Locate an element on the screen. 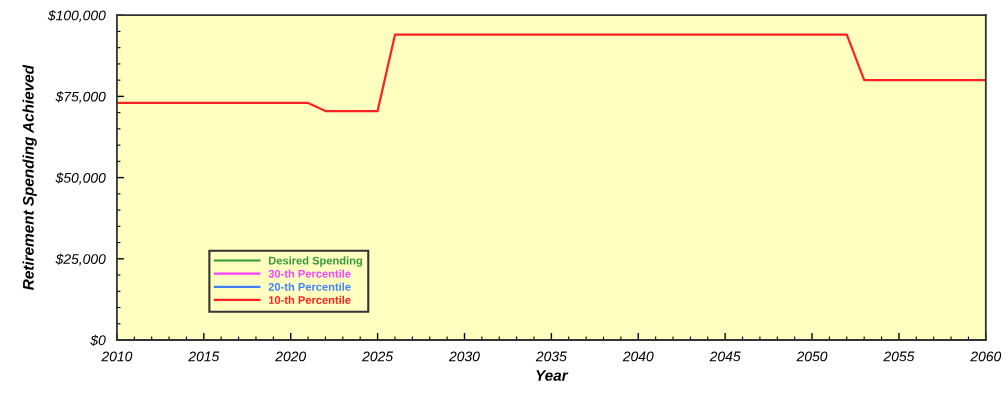 This screenshot has height=400, width=1008. x-tick-label: 2030 is located at coordinates (464, 356).